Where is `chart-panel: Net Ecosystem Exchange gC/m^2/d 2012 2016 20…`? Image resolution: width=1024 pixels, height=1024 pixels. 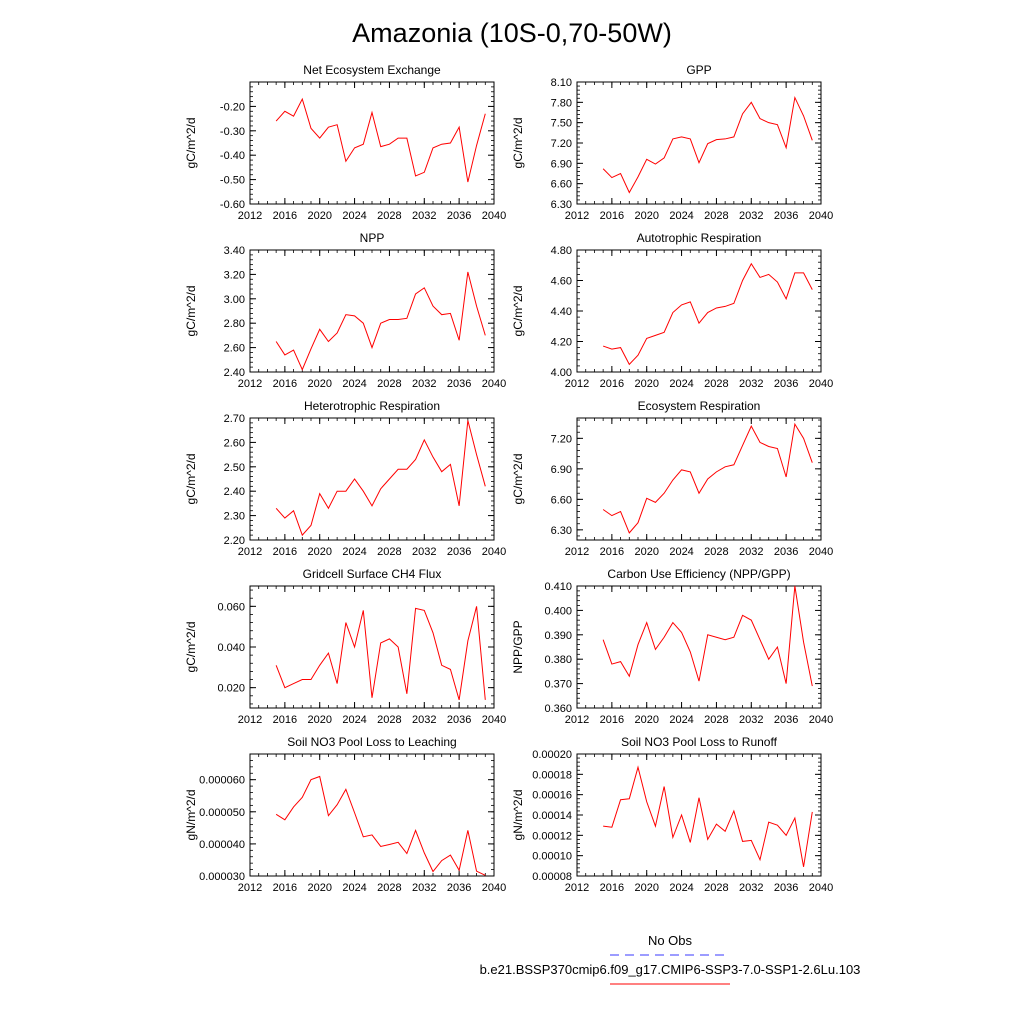 chart-panel: Net Ecosystem Exchange gC/m^2/d 2012 2016 20… is located at coordinates (345, 142).